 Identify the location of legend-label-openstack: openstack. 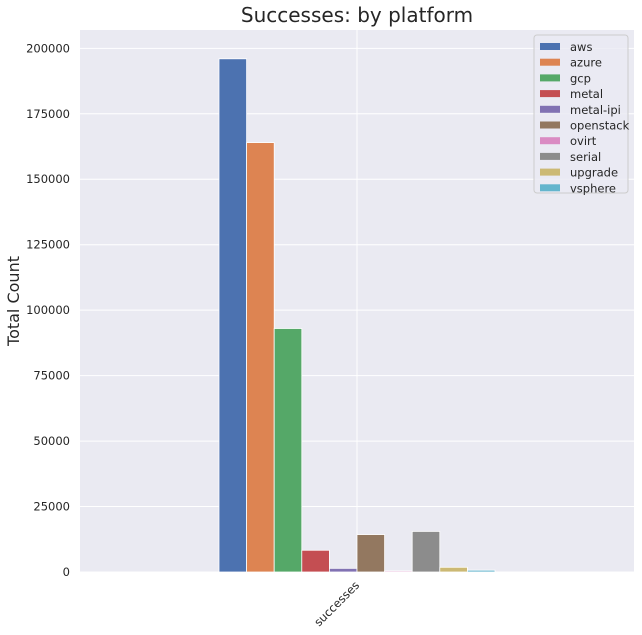
(600, 126).